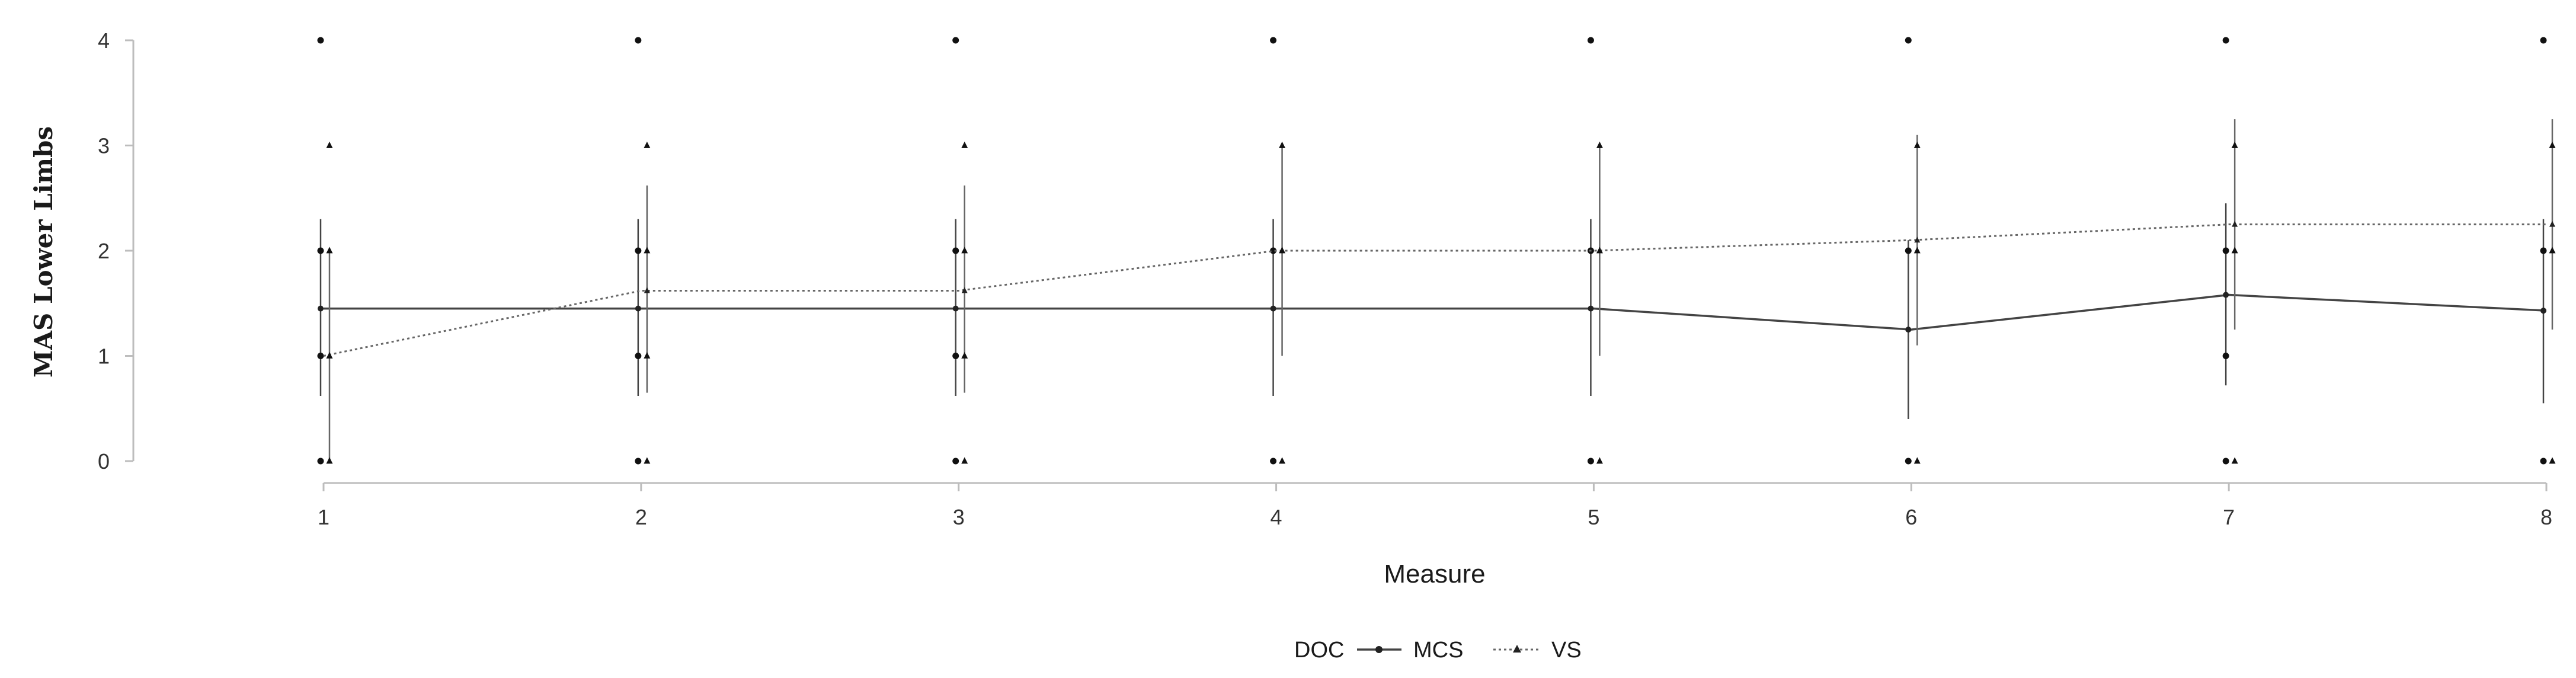 The width and height of the screenshot is (2576, 678). What do you see at coordinates (1379, 649) in the screenshot?
I see `legend-marker-mcs` at bounding box center [1379, 649].